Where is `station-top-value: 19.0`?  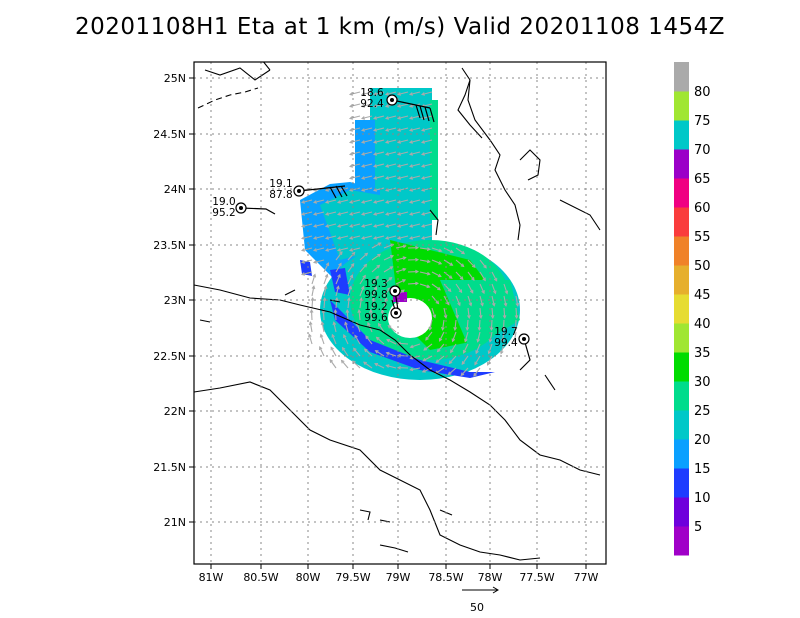 station-top-value: 19.0 is located at coordinates (223, 202).